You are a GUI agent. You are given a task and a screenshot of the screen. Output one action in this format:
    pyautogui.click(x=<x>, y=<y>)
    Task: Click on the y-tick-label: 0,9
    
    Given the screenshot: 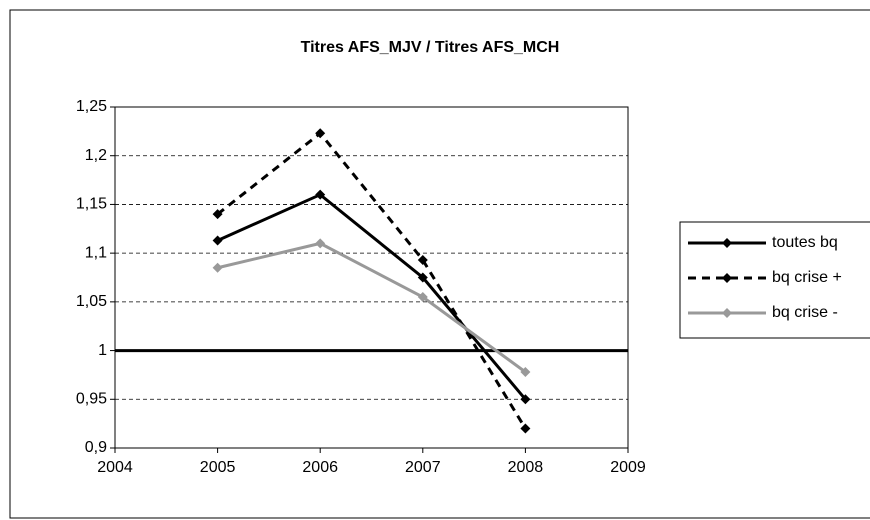 What is the action you would take?
    pyautogui.click(x=96, y=447)
    